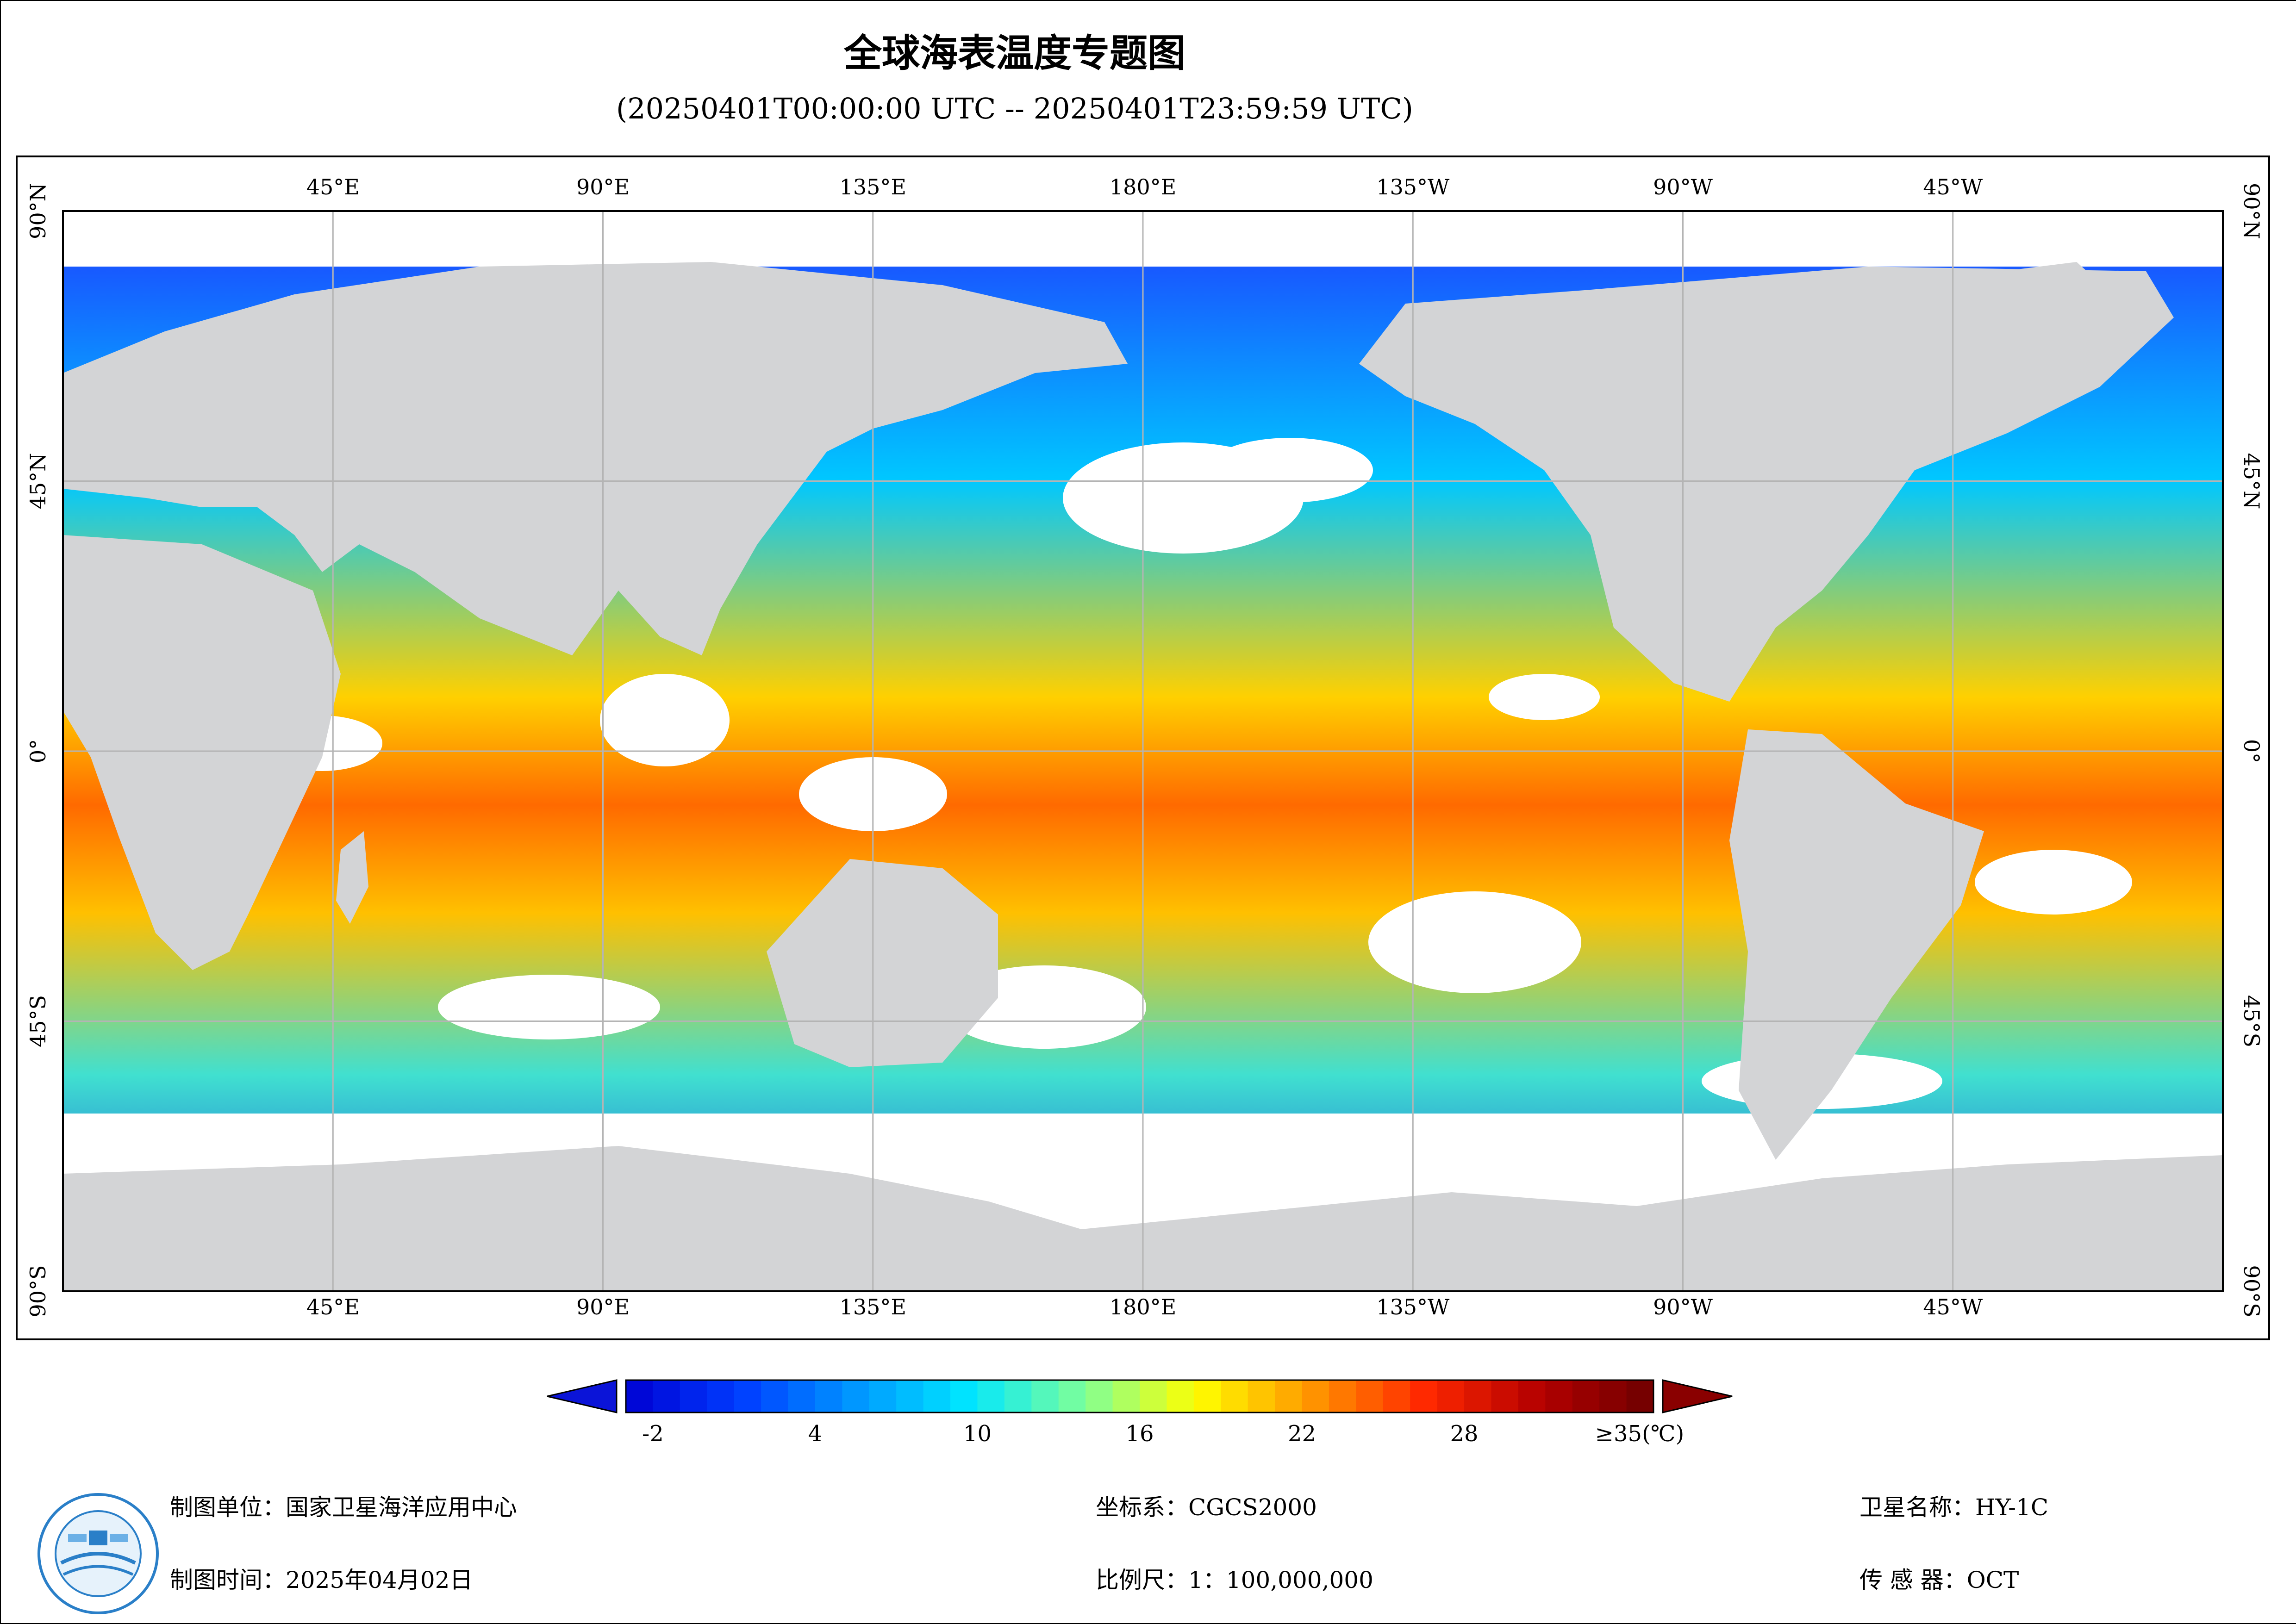 The height and width of the screenshot is (1624, 2296). I want to click on crs-label: 坐标系：, so click(1142, 1507).